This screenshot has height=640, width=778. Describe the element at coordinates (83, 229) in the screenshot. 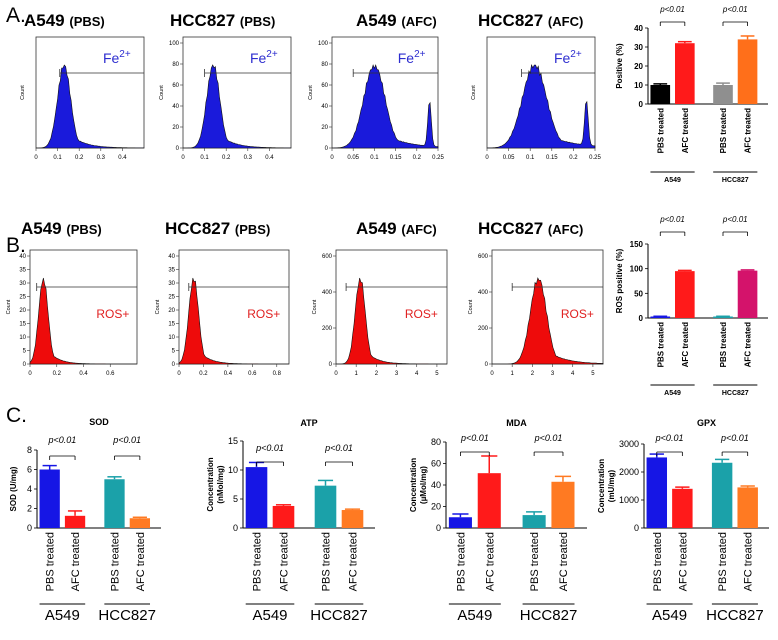

I see `flow-title-treatment: (PBS)` at that location.